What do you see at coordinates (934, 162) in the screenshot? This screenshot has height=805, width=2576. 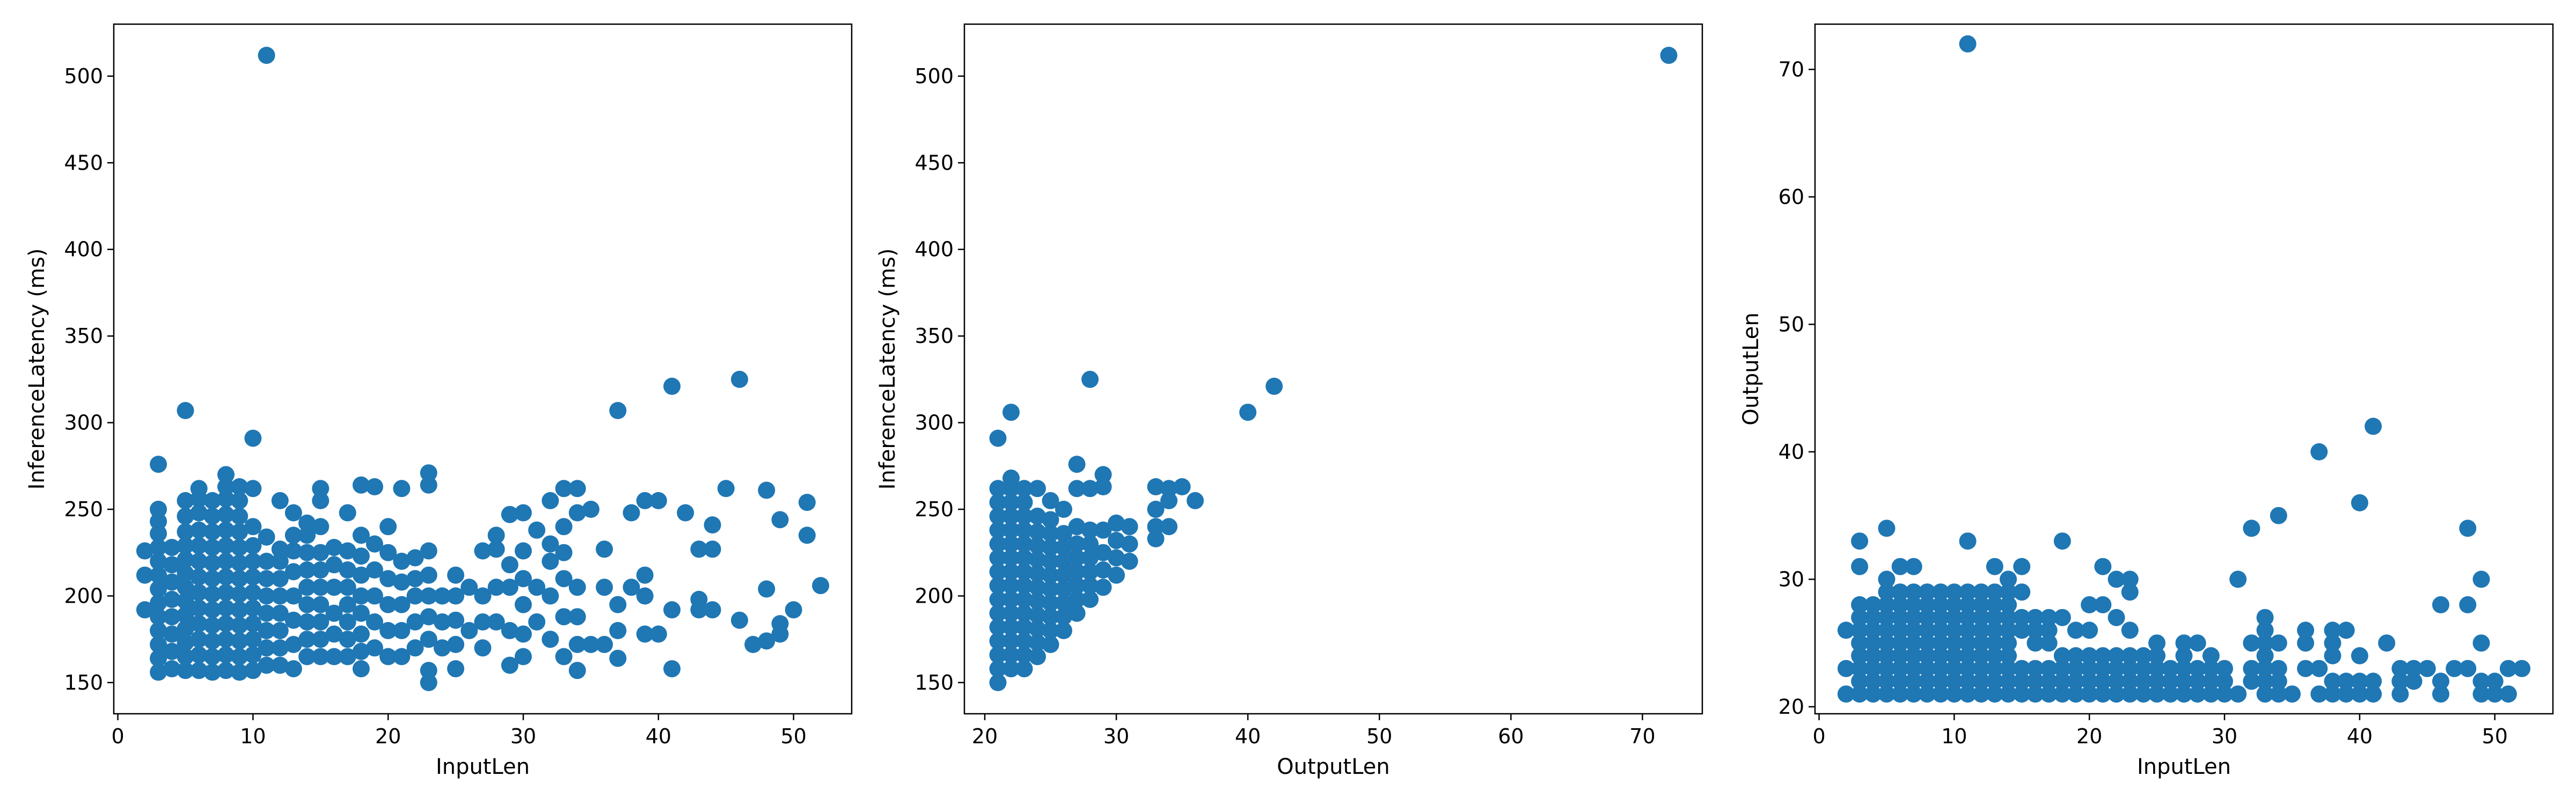 I see `y-tick-label: 450` at bounding box center [934, 162].